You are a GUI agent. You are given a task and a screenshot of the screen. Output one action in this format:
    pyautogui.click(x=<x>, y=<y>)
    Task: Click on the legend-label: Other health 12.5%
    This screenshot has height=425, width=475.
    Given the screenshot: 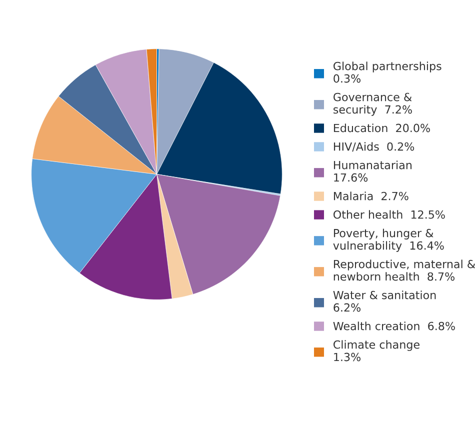 What is the action you would take?
    pyautogui.click(x=389, y=214)
    